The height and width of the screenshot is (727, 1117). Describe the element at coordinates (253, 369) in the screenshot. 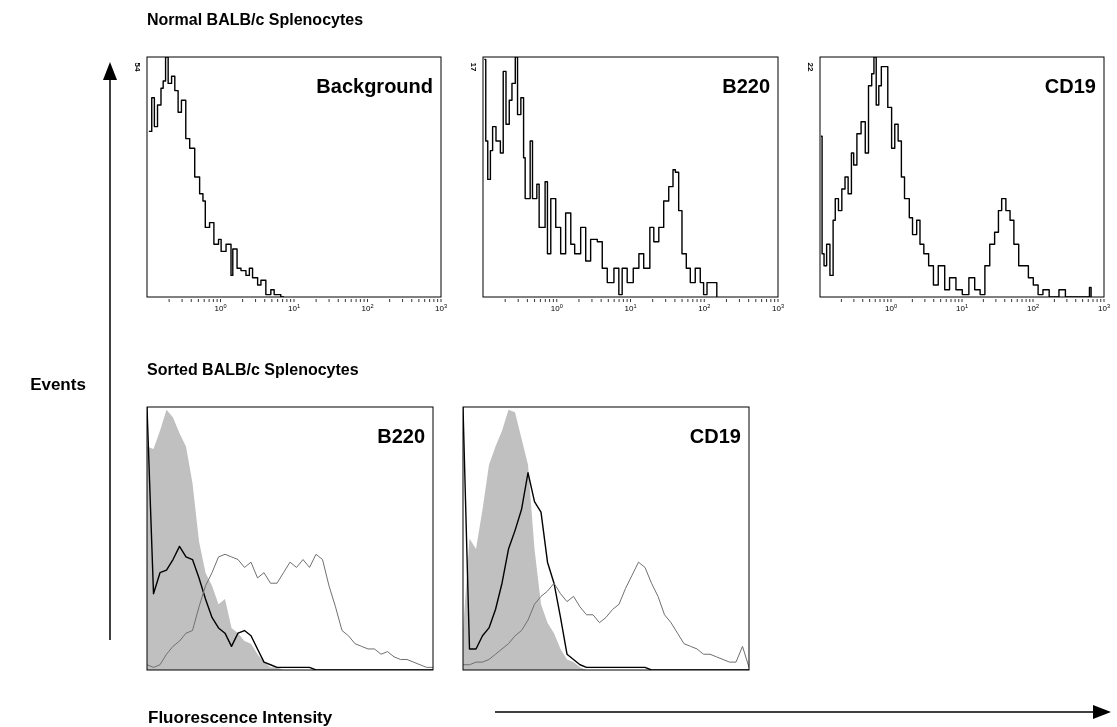

I see `chart-subtitle: Sorted BALB/c Splenocytes` at that location.